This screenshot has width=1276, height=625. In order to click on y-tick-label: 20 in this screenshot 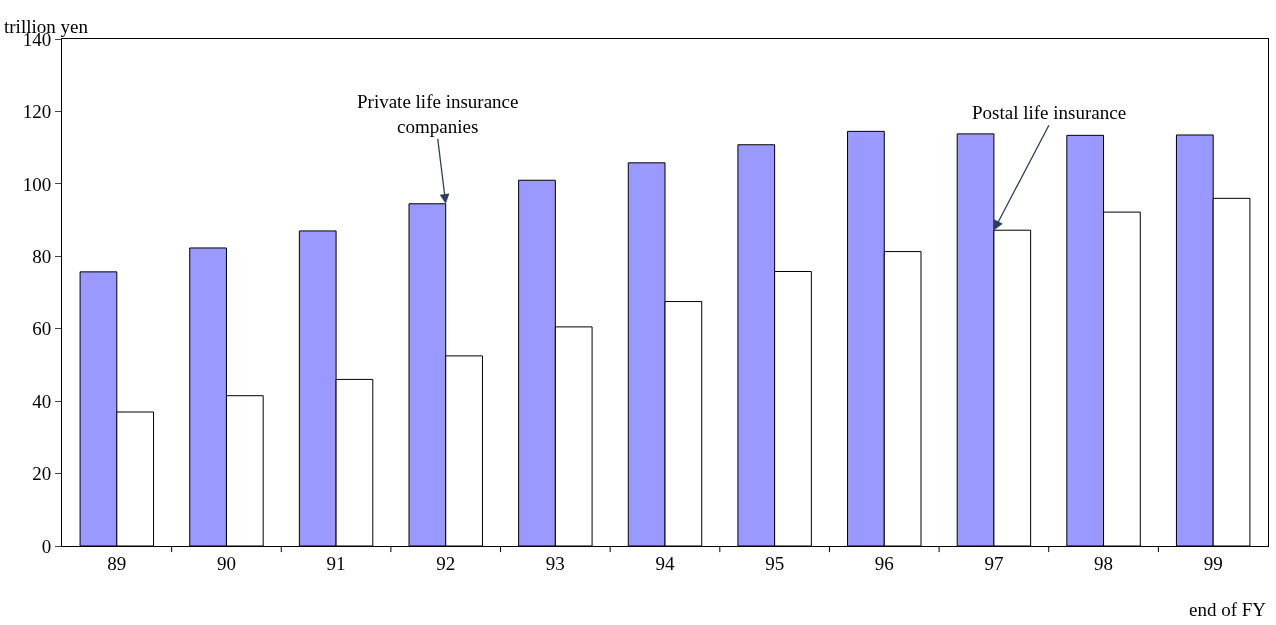, I will do `click(42, 474)`.